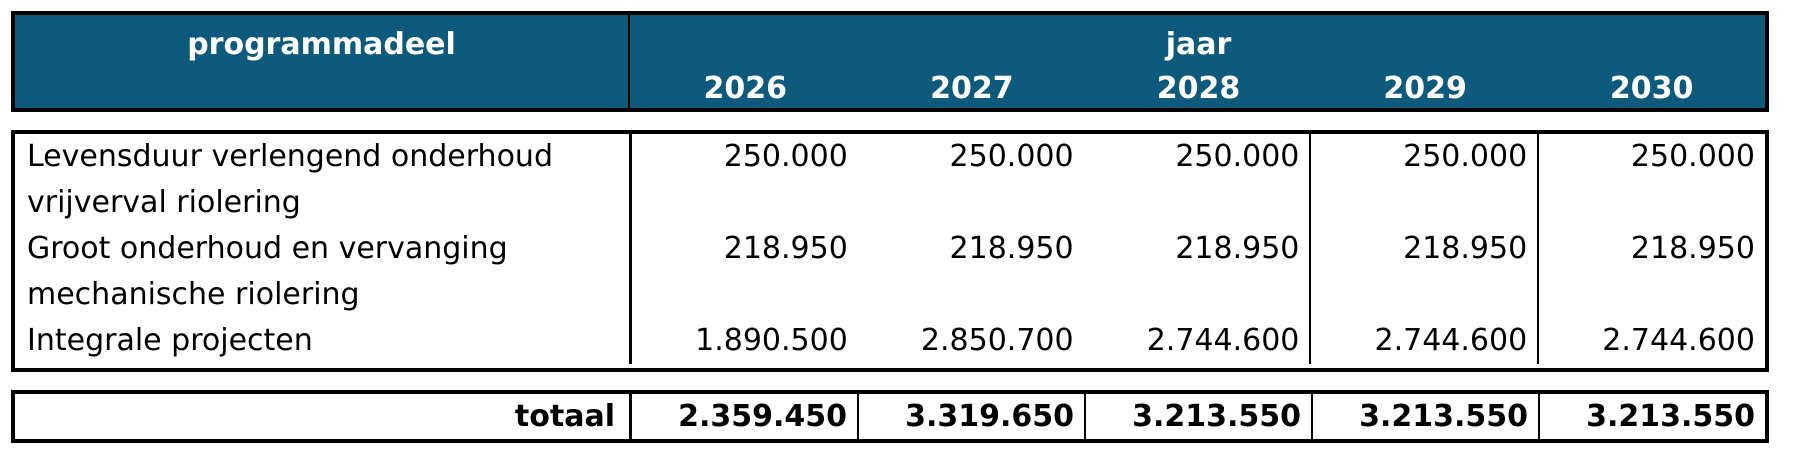 This screenshot has height=453, width=1802. Describe the element at coordinates (322, 61) in the screenshot. I see `header-programmadeel: programmadeel` at that location.